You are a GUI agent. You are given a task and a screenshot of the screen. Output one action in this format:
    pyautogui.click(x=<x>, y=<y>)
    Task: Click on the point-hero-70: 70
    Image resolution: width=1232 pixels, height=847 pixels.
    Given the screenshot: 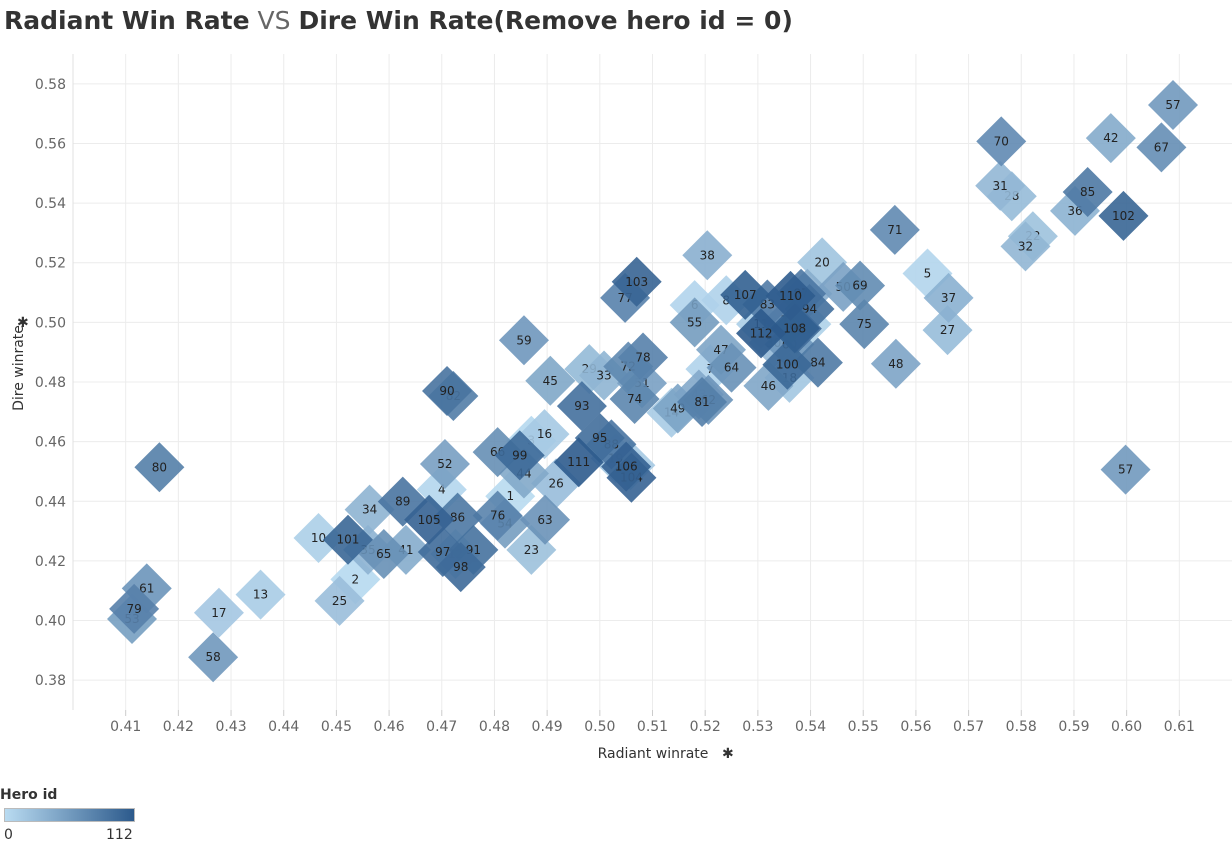 What is the action you would take?
    pyautogui.click(x=1001, y=141)
    